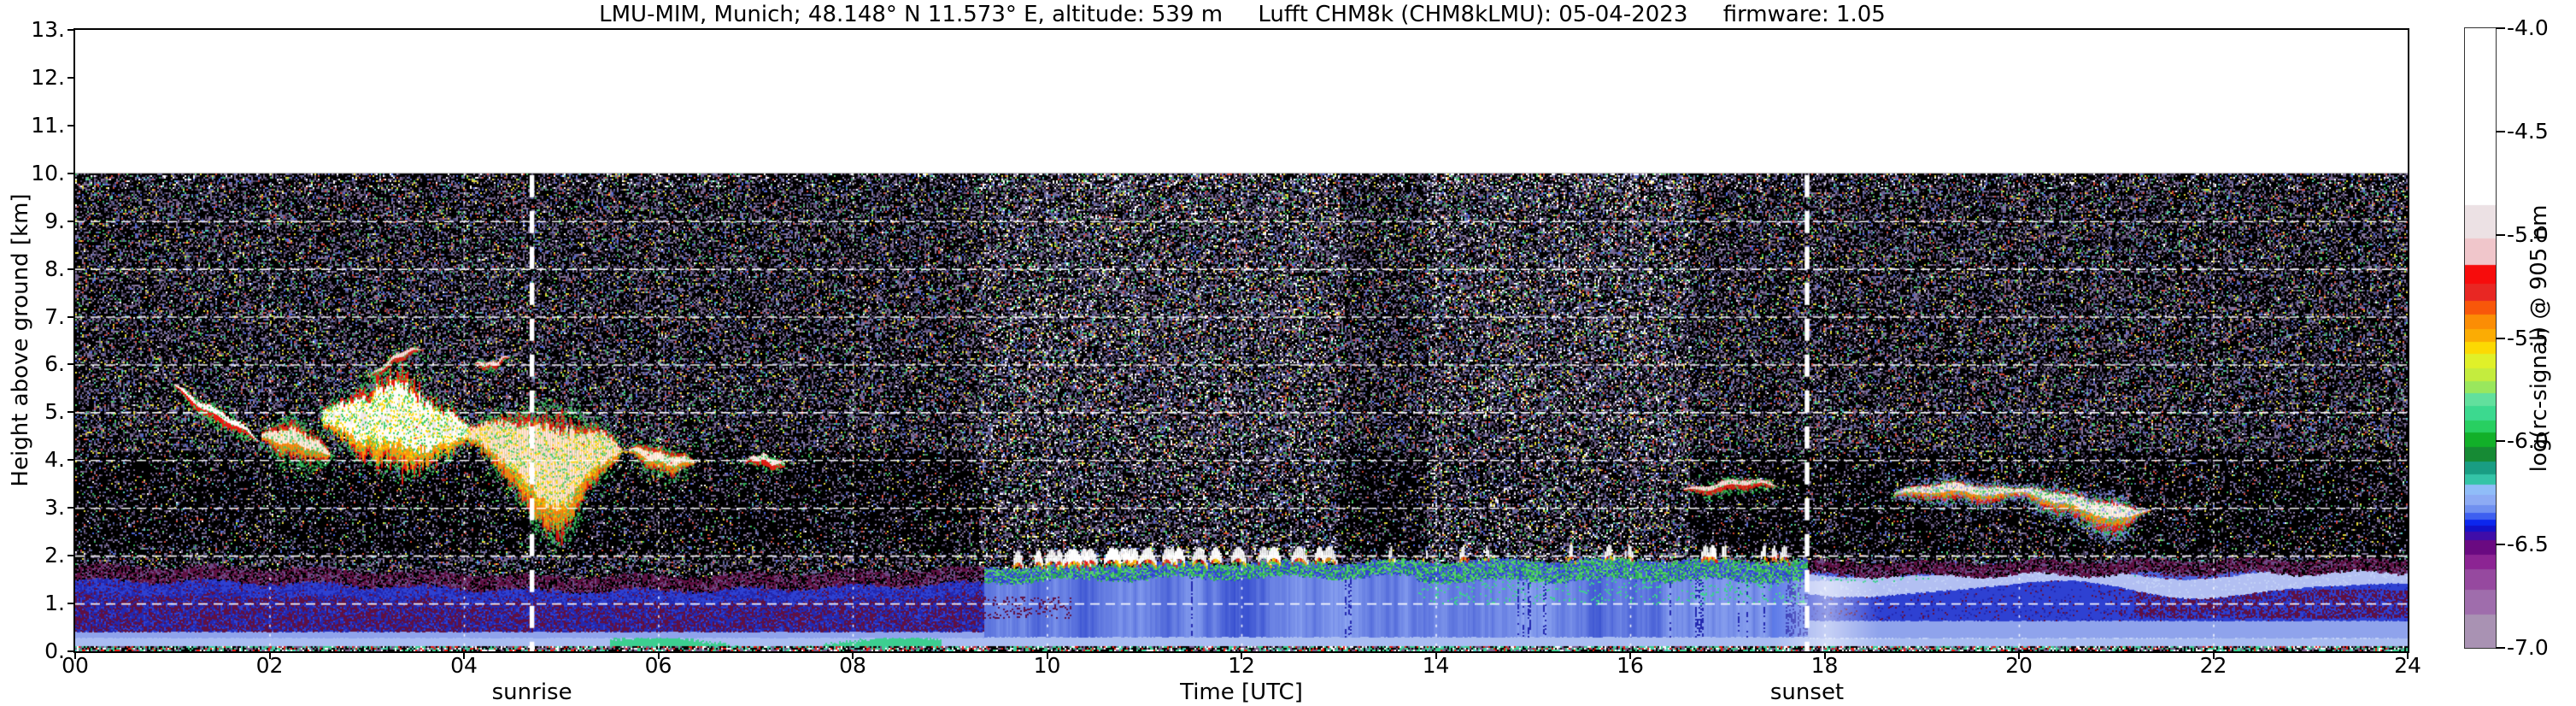  What do you see at coordinates (54, 555) in the screenshot?
I see `y-tick-label: 2.` at bounding box center [54, 555].